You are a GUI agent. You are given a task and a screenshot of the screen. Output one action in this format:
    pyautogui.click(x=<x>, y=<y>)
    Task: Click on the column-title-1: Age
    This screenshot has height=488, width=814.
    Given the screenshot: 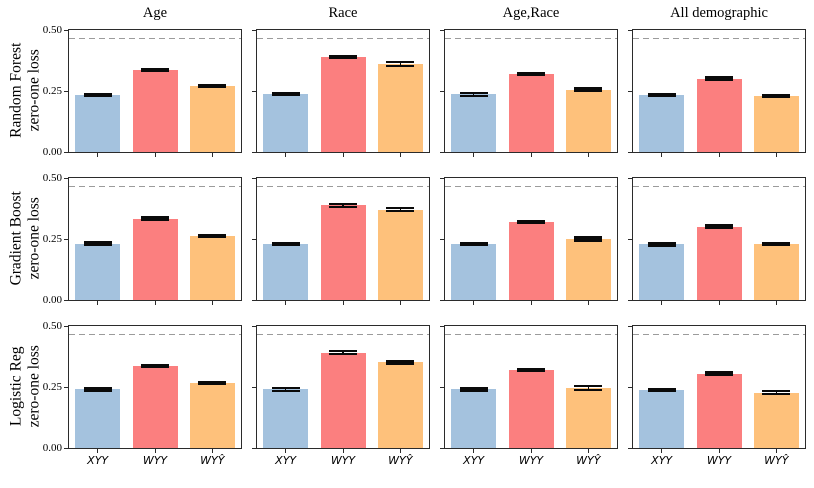 What is the action you would take?
    pyautogui.click(x=155, y=13)
    